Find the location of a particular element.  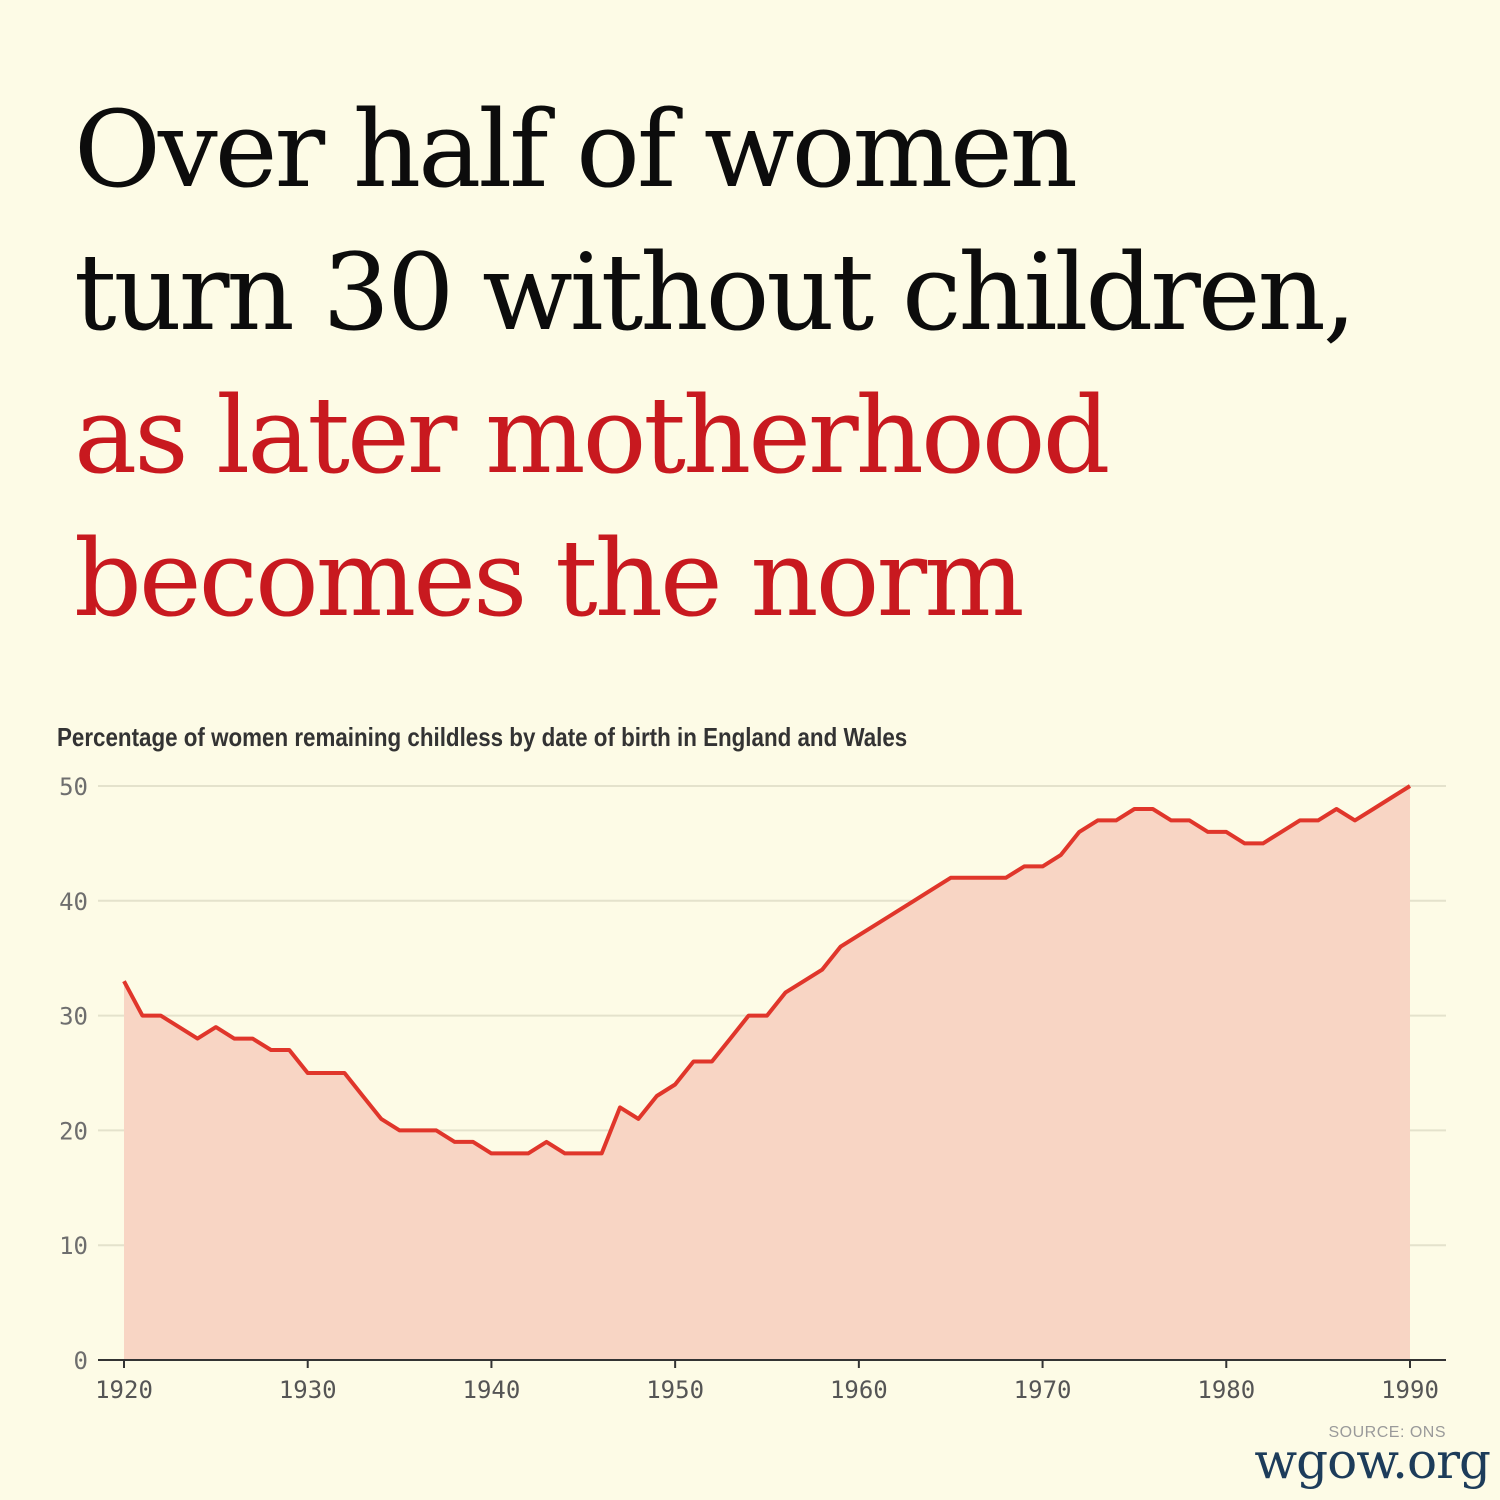

y-tick-label: 40 is located at coordinates (73, 902).